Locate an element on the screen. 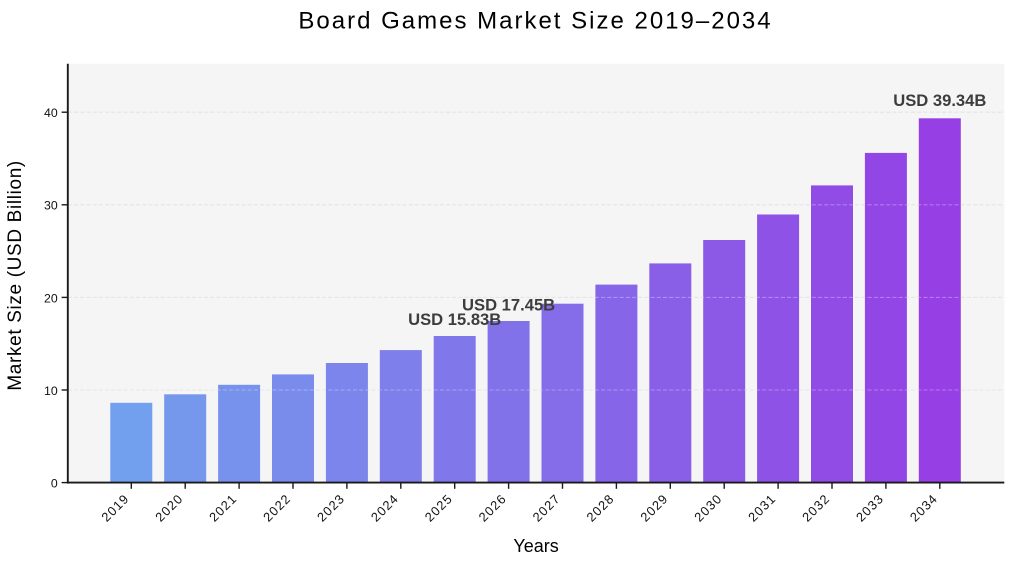 Image resolution: width=1013 pixels, height=566 pixels. svg-text: 10 is located at coordinates (51, 391).